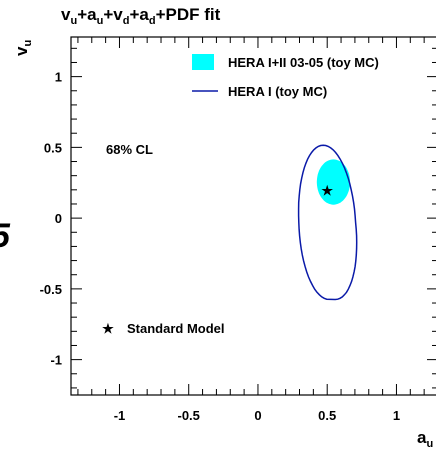 The width and height of the screenshot is (436, 450). What do you see at coordinates (141, 16) in the screenshot?
I see `chart-title: vu+au+vd+ad+PDF fit` at bounding box center [141, 16].